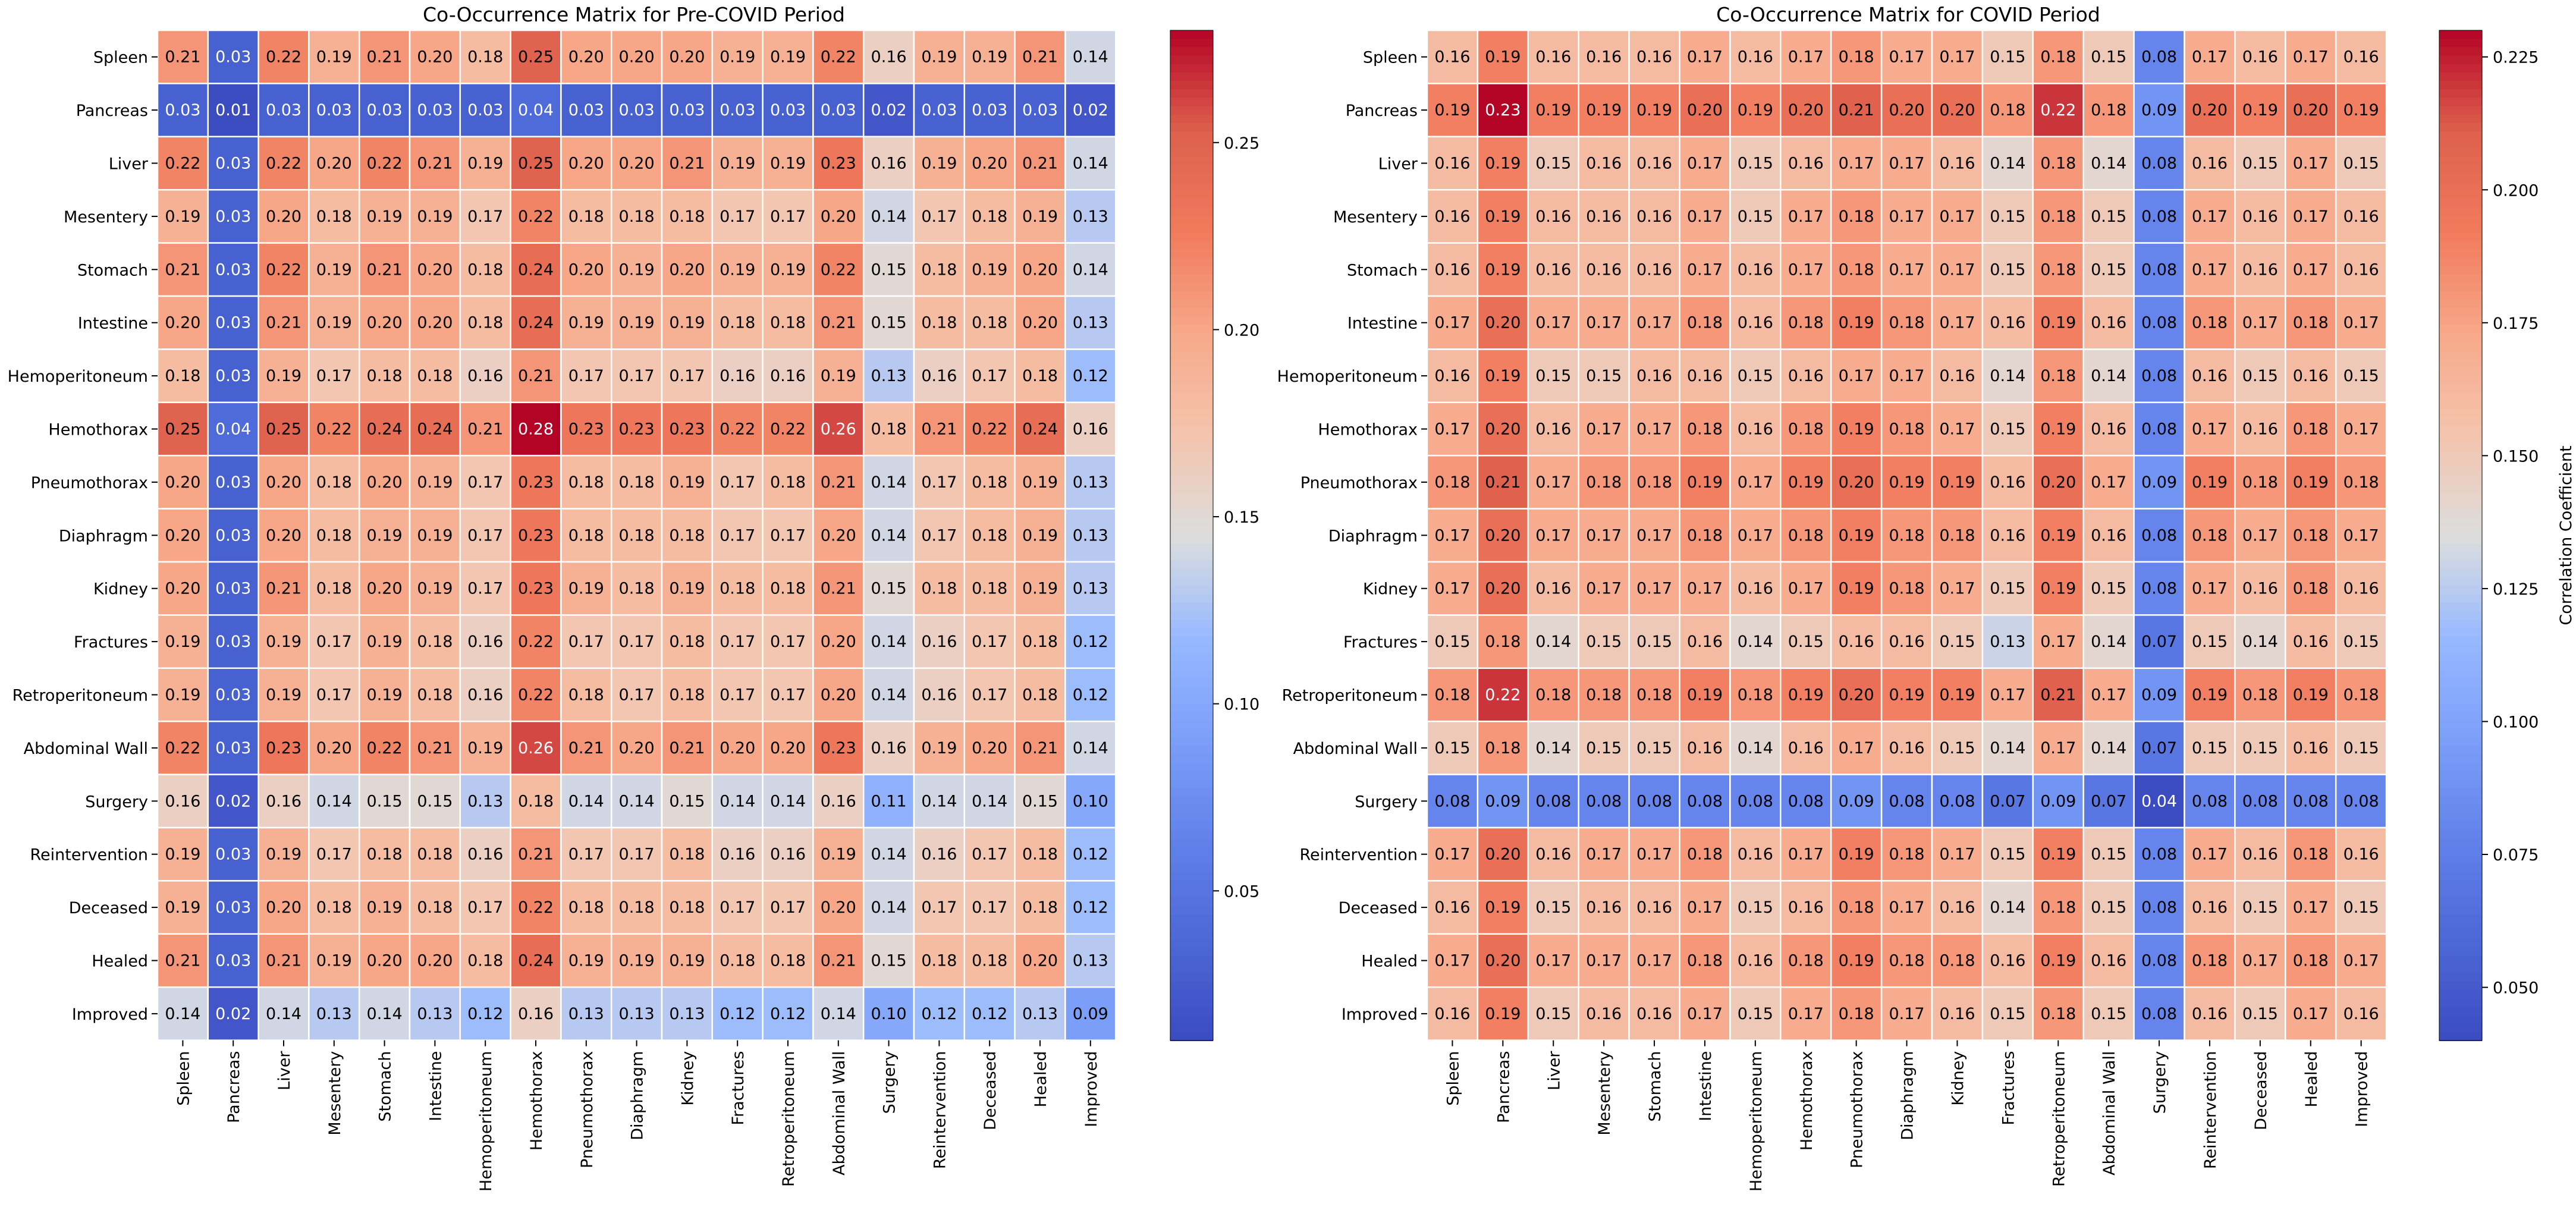 This screenshot has width=2576, height=1207. I want to click on x-tick-label: Pancreas, so click(1503, 1087).